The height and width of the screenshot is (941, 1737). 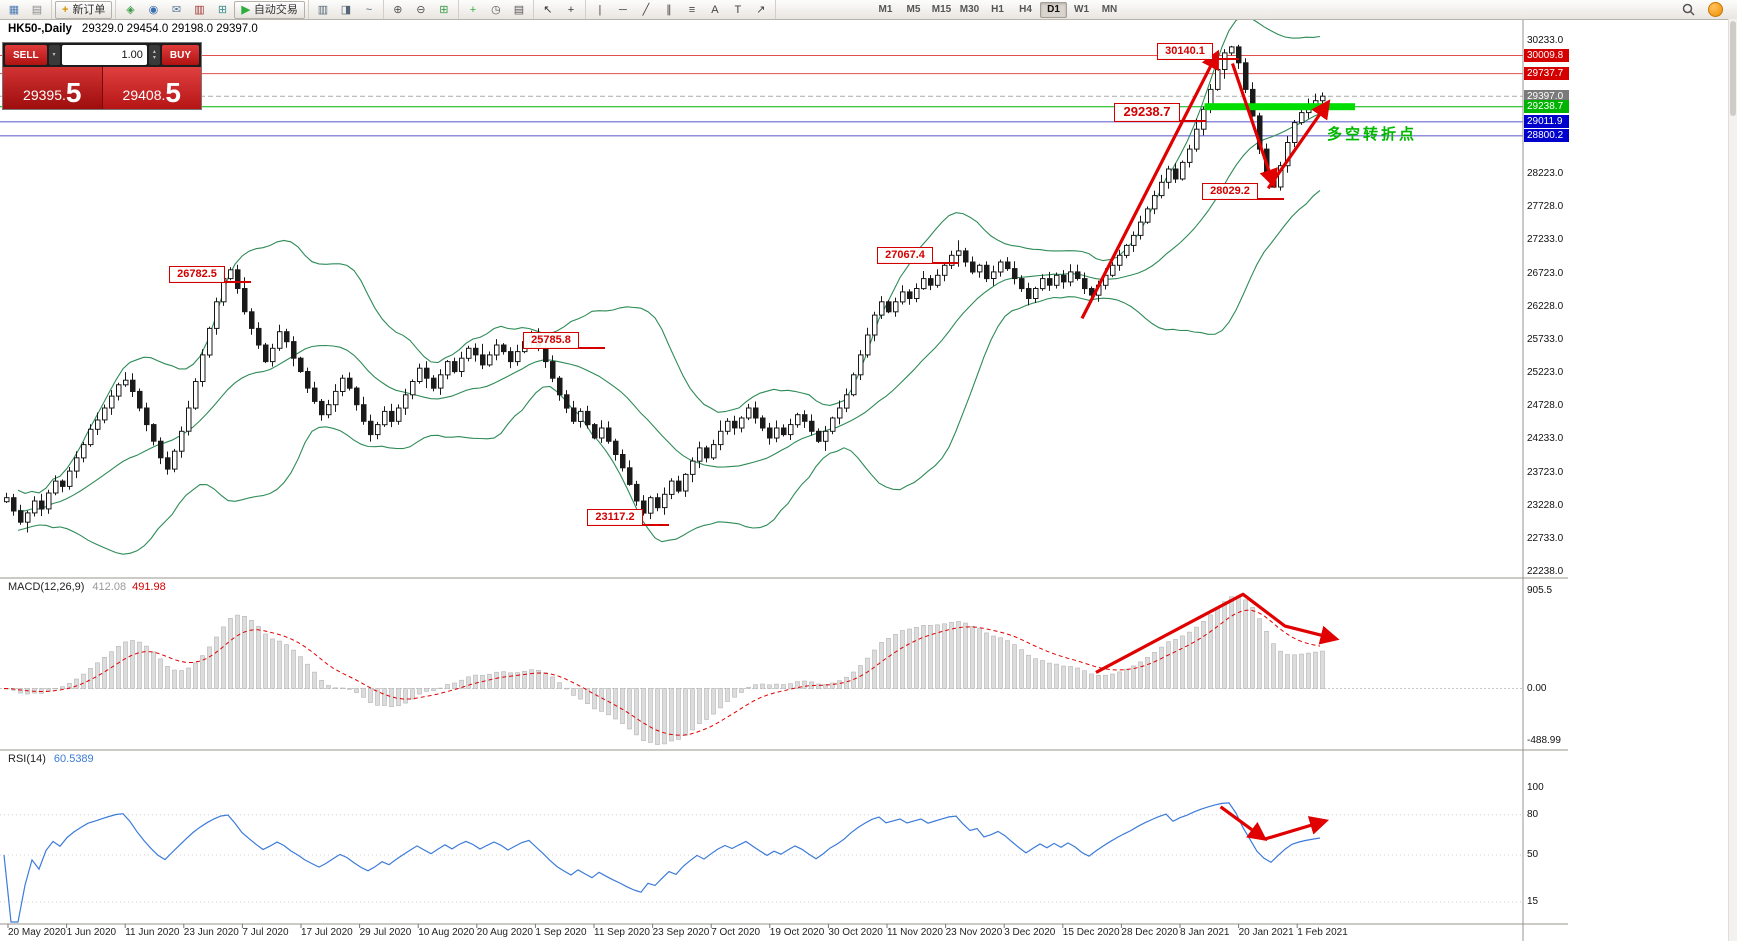 I want to click on price-axis-label: 28223.0, so click(x=1545, y=174).